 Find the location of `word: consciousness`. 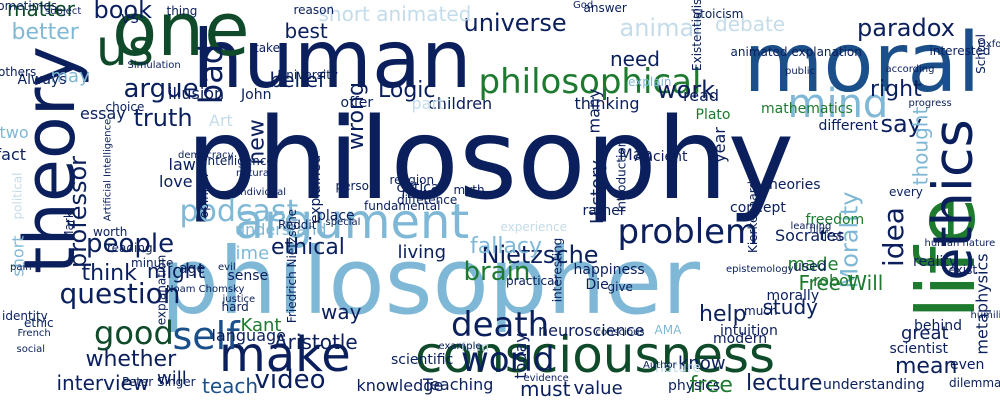

word: consciousness is located at coordinates (595, 355).